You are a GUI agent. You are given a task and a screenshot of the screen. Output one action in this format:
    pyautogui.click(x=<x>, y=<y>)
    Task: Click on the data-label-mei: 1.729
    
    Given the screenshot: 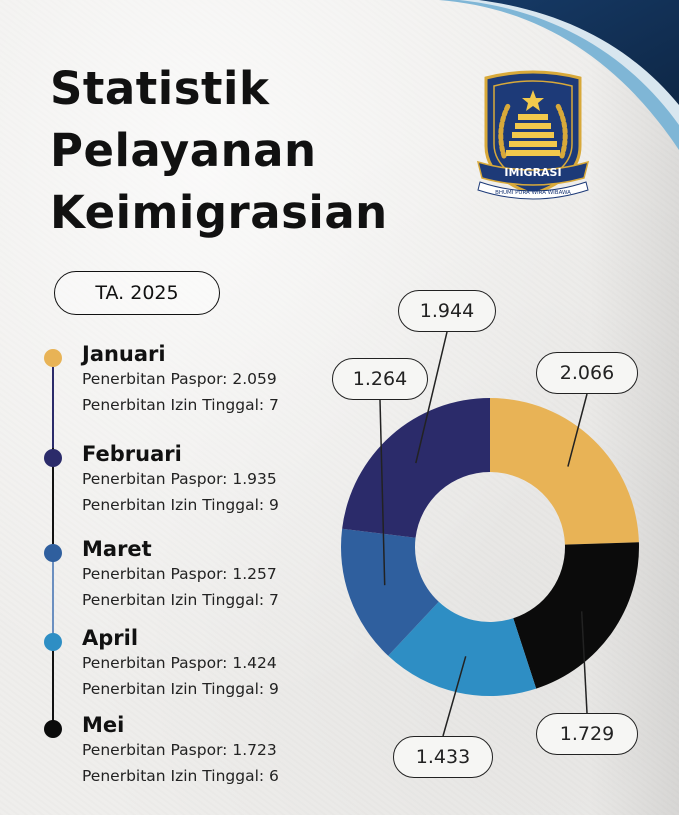 What is the action you would take?
    pyautogui.click(x=587, y=734)
    